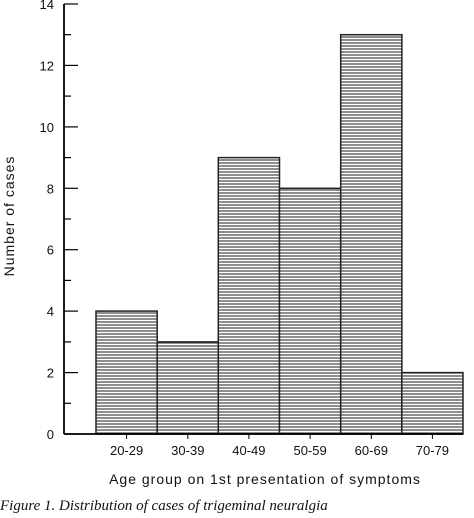  Describe the element at coordinates (50, 250) in the screenshot. I see `y-tick-label: 6` at that location.